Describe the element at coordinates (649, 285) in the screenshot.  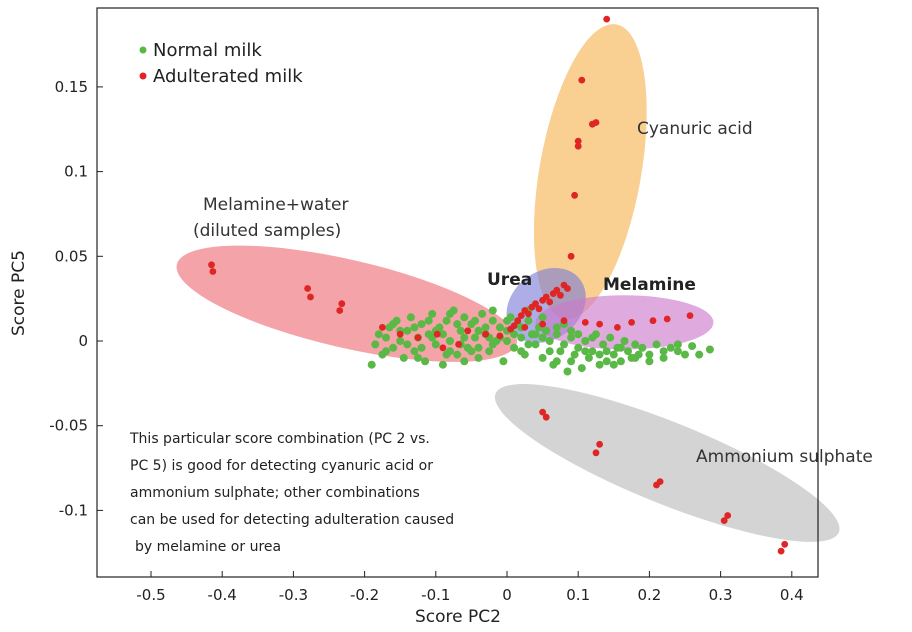
I see `annotation-melamine: Melamine` at that location.